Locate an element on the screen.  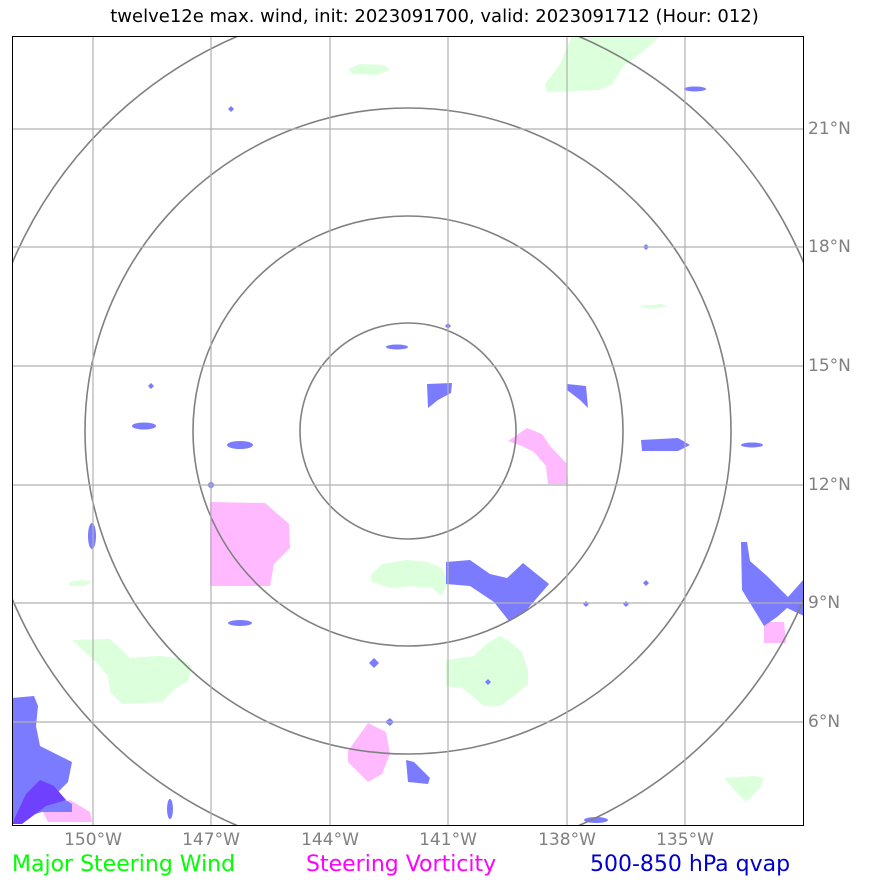
qvap-area-east-oval is located at coordinates (665, 444).